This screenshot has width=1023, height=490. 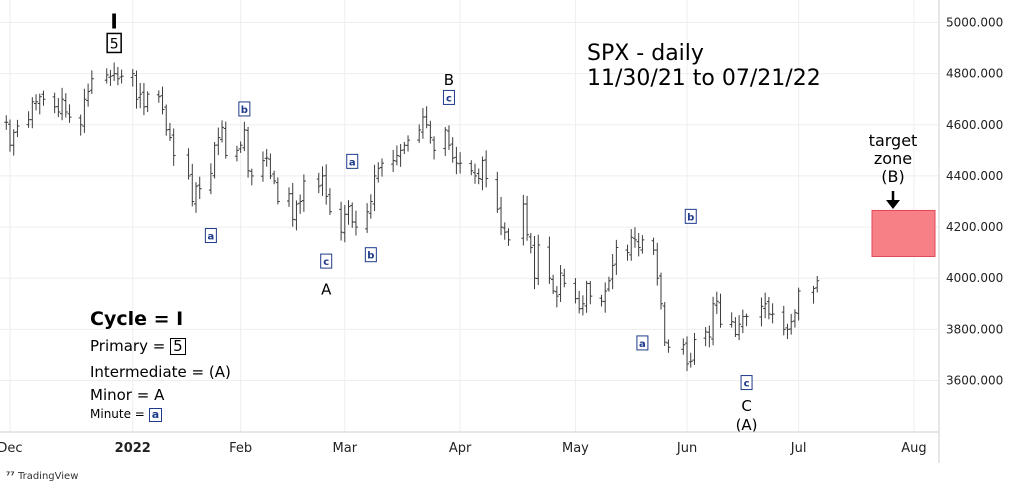 What do you see at coordinates (704, 78) in the screenshot?
I see `chart-subtitle: 11/30/21 to 07/21/22` at bounding box center [704, 78].